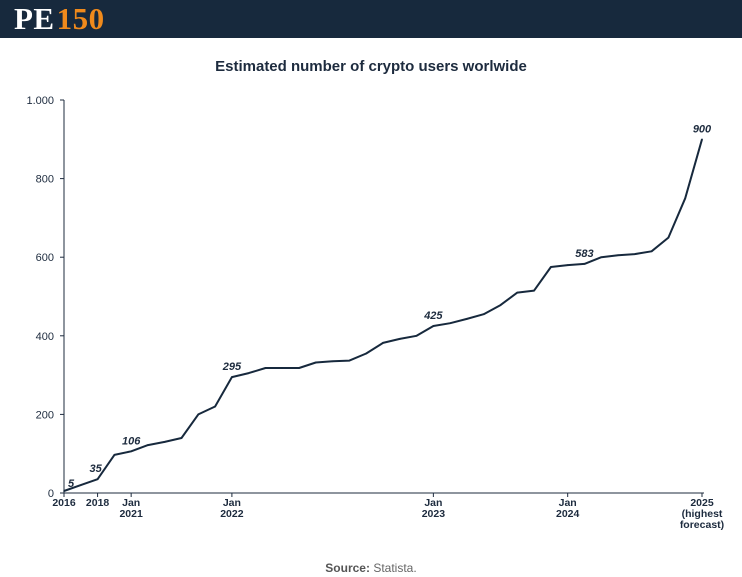 The height and width of the screenshot is (577, 742). I want to click on x-tick-label: forecast), so click(702, 525).